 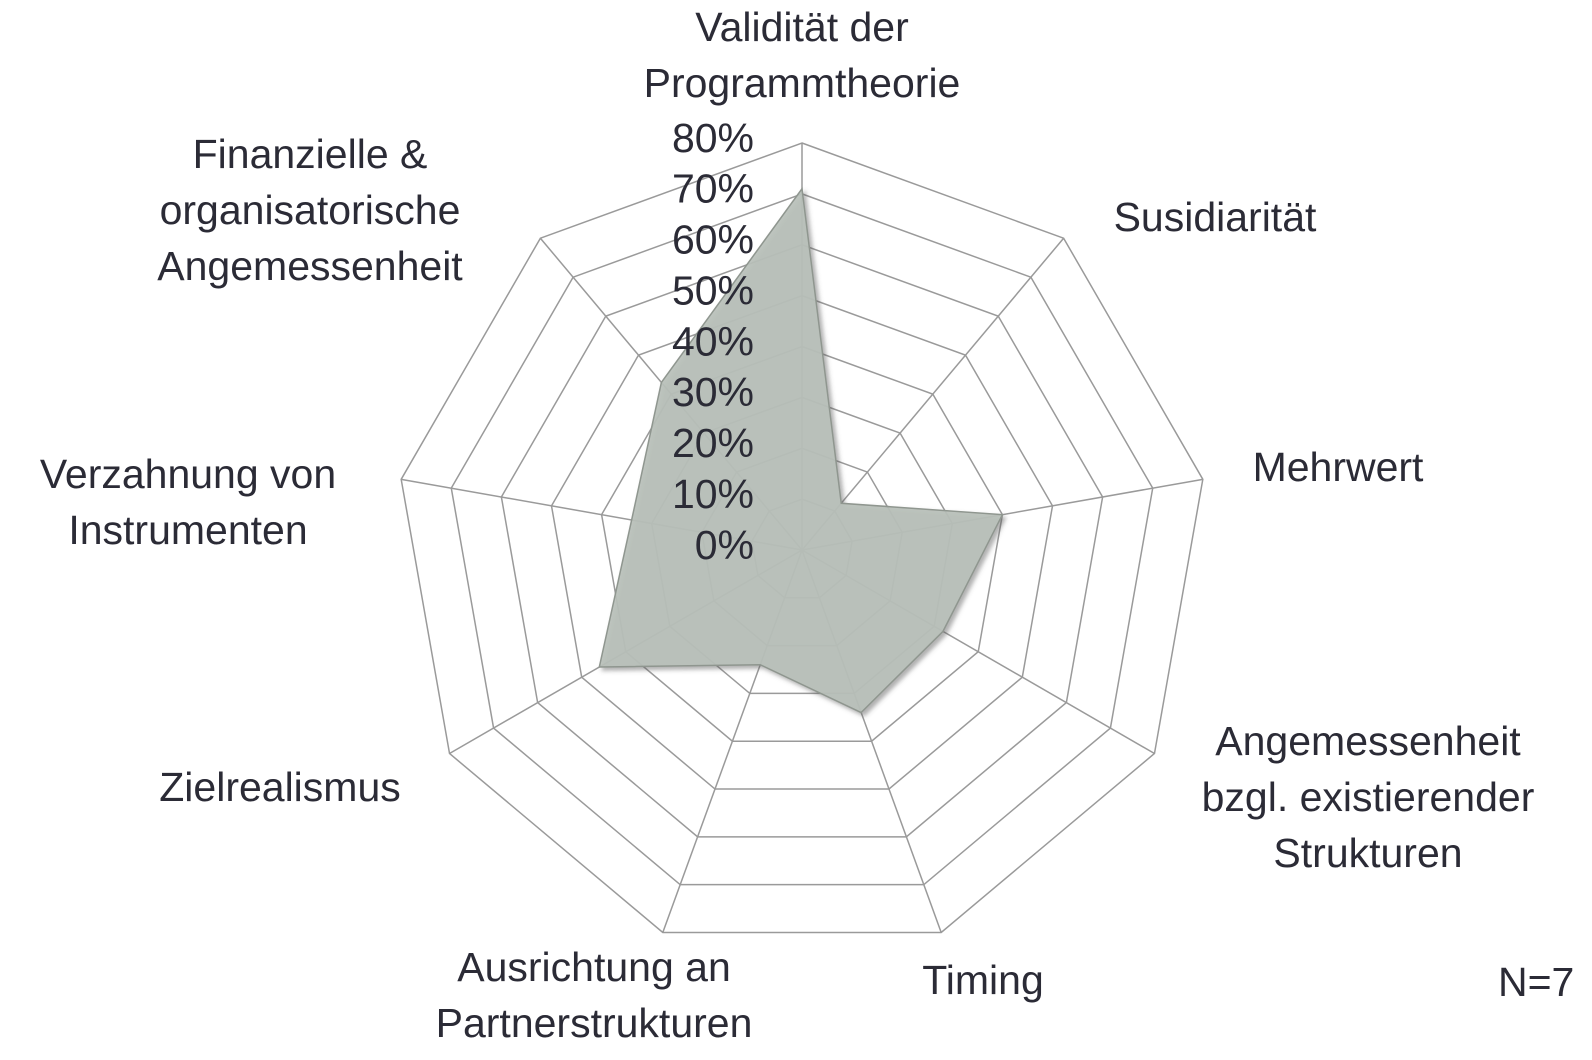 What do you see at coordinates (280, 787) in the screenshot?
I see `category-label: Zielrealismus` at bounding box center [280, 787].